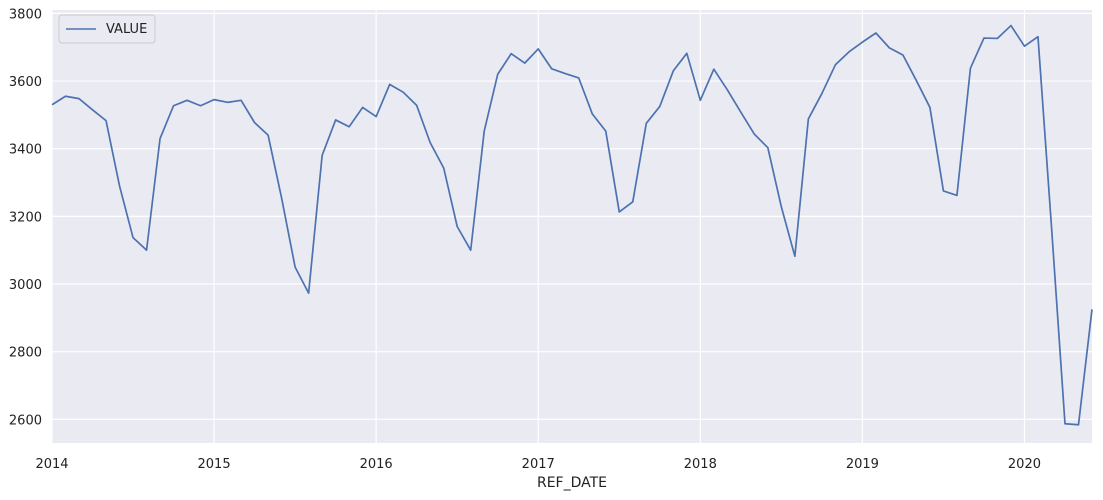 The height and width of the screenshot is (500, 1103). I want to click on x-tick-label: 2020, so click(1024, 464).